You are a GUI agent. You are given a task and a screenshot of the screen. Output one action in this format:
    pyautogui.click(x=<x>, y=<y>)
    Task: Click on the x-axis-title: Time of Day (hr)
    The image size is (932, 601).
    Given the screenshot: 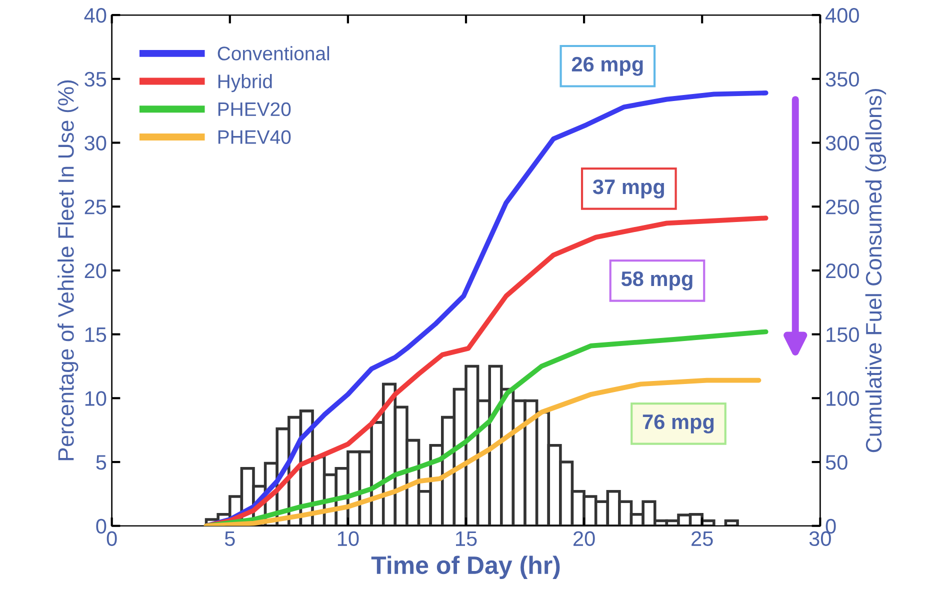 What is the action you would take?
    pyautogui.click(x=465, y=568)
    